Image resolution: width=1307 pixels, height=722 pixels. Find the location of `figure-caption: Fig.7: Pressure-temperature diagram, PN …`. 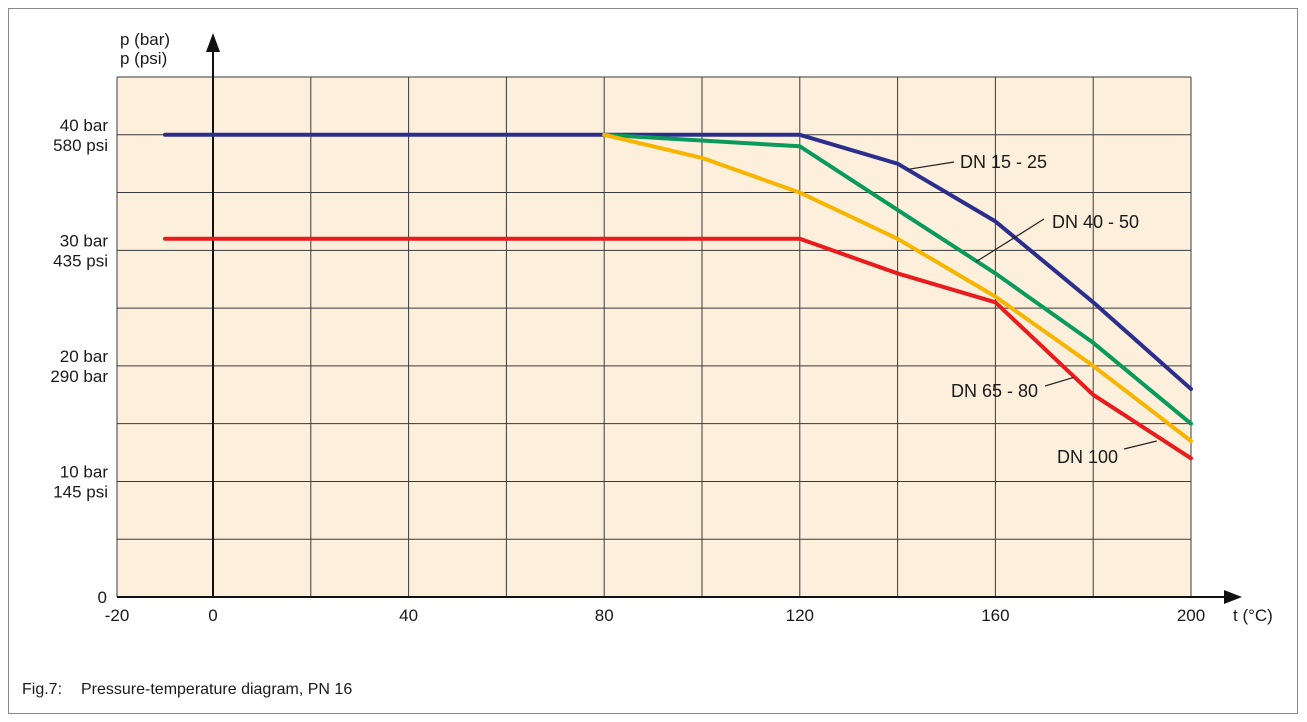

figure-caption: Fig.7: Pressure-temperature diagram, PN … is located at coordinates (187, 690).